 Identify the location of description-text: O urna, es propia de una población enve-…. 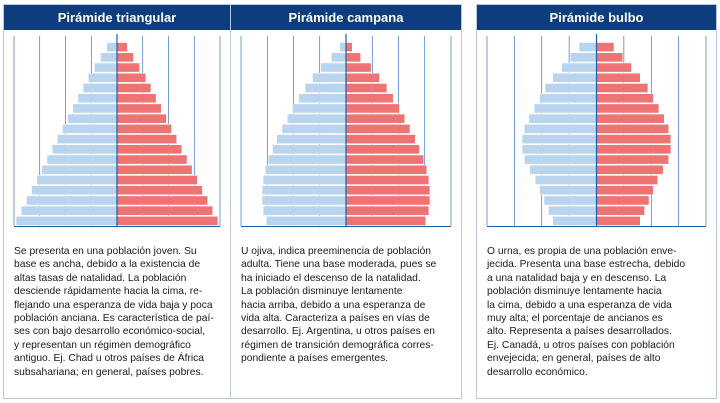
(597, 312).